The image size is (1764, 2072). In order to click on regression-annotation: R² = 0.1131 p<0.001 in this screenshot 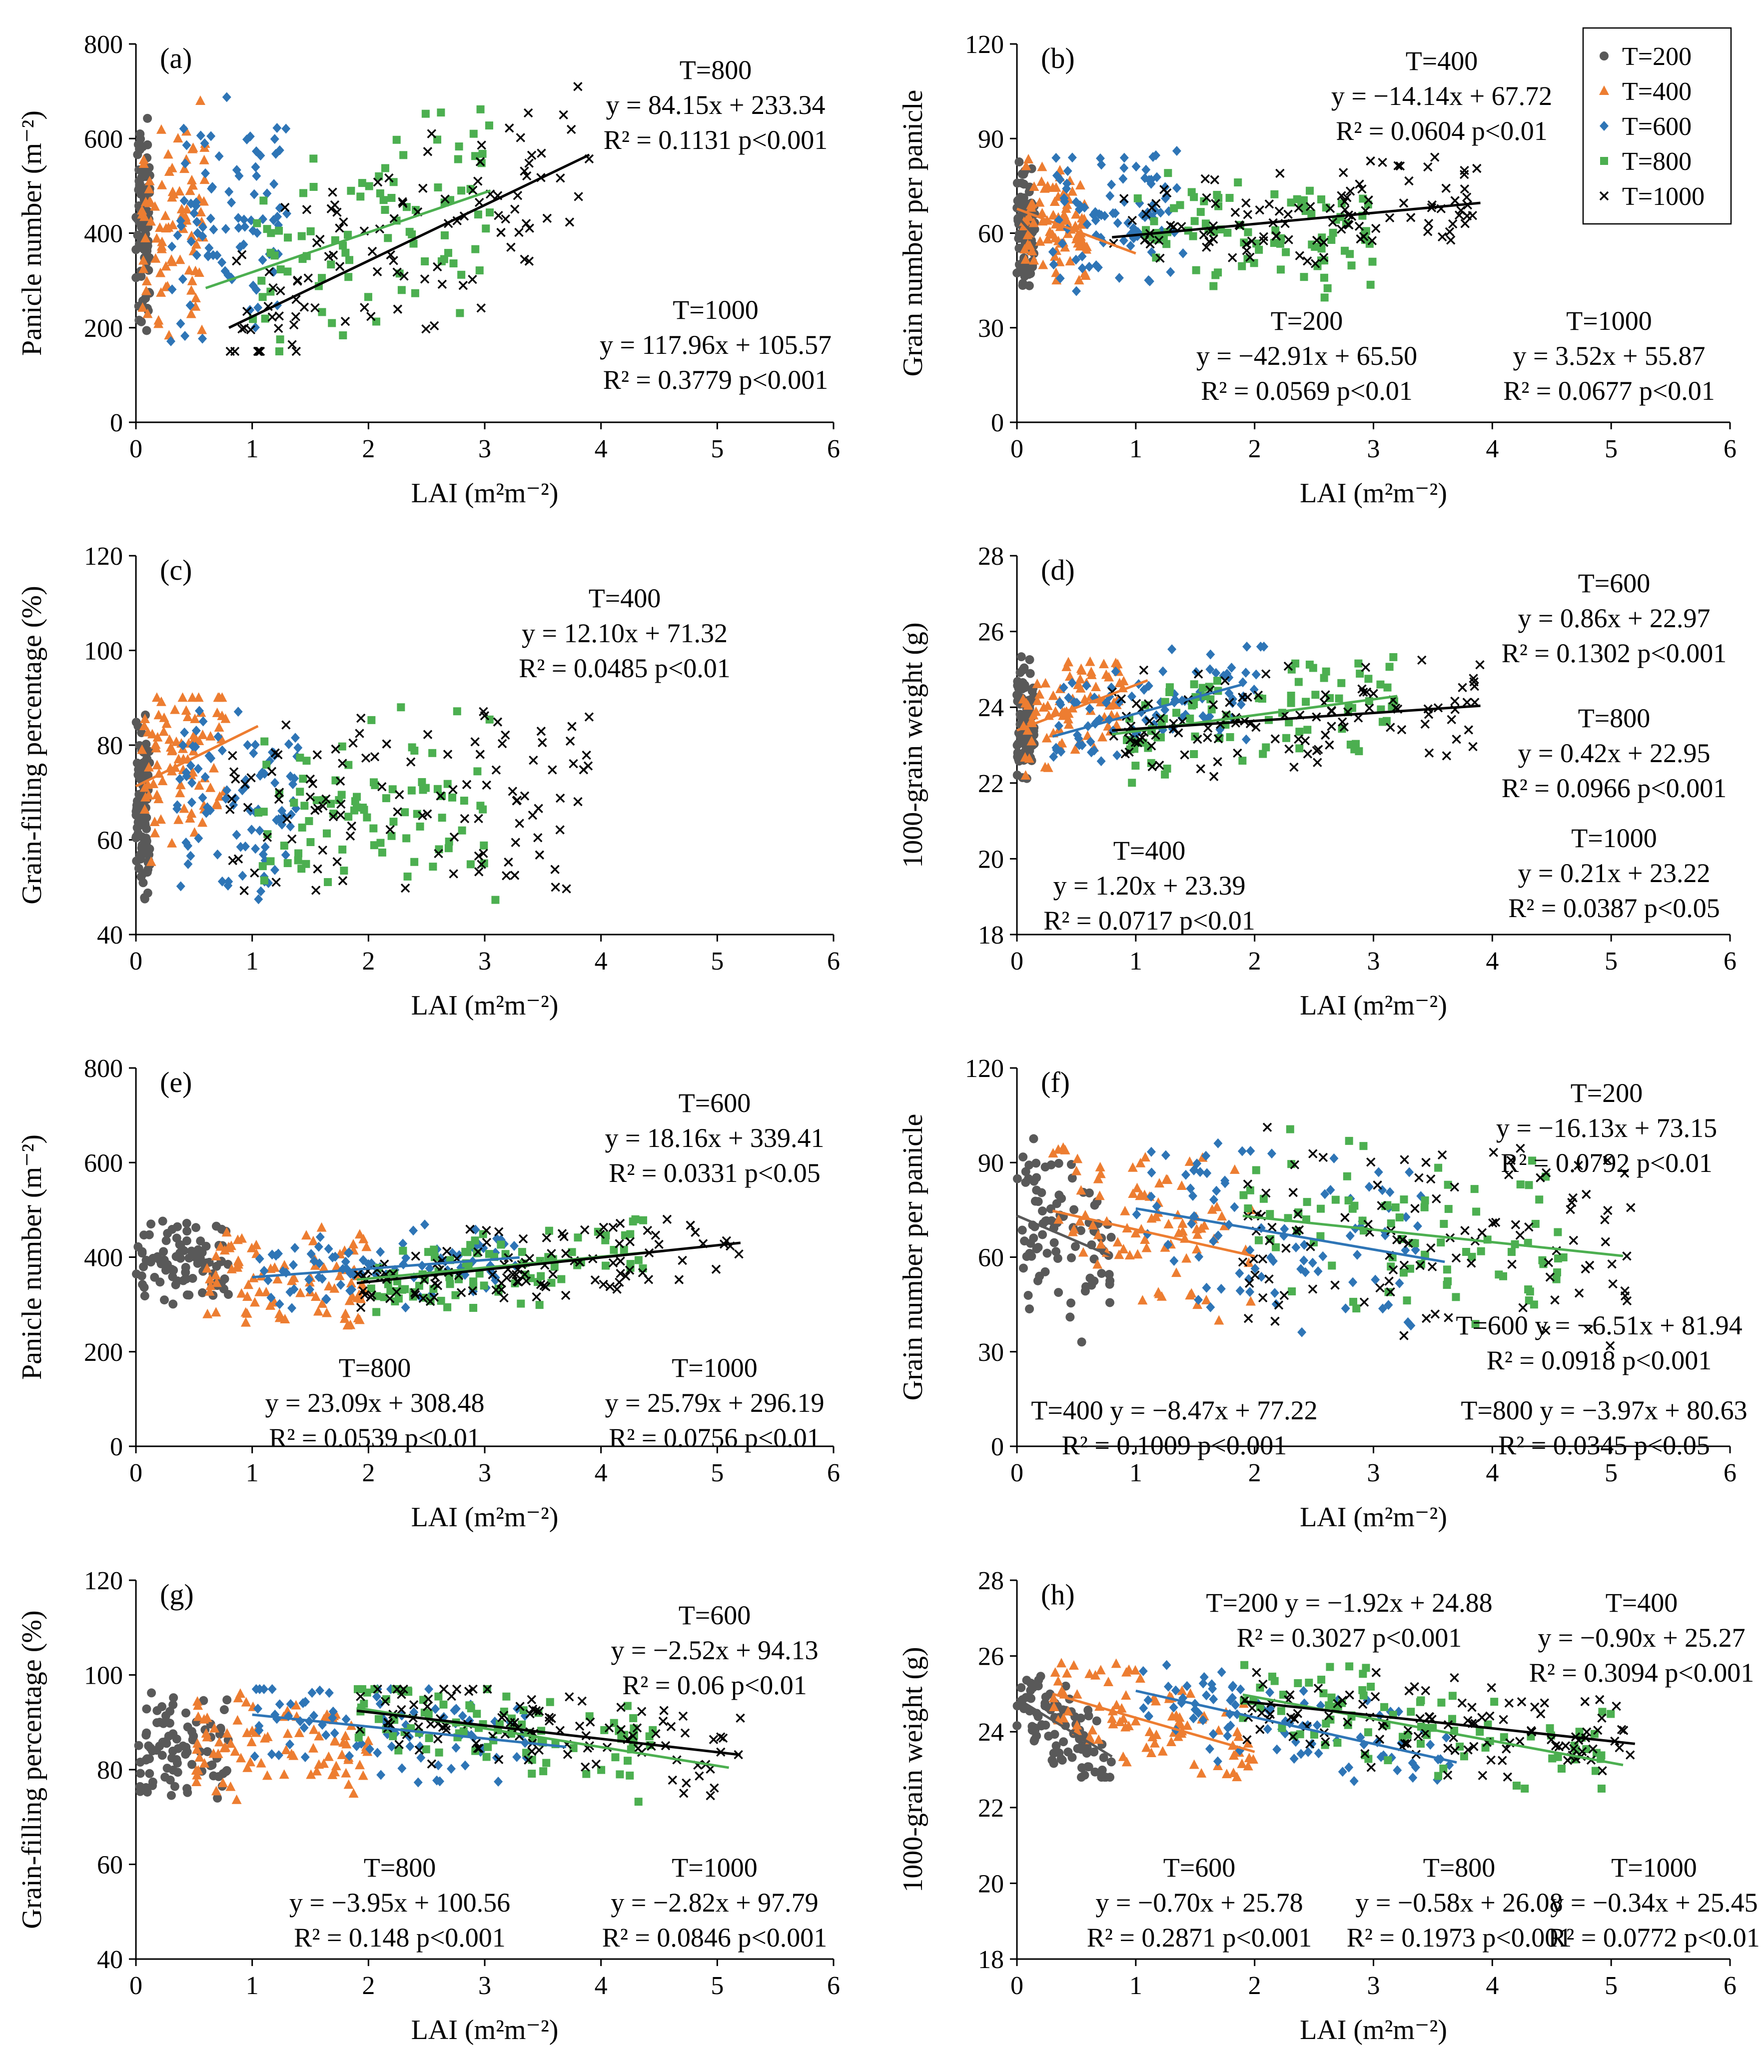, I will do `click(716, 140)`.